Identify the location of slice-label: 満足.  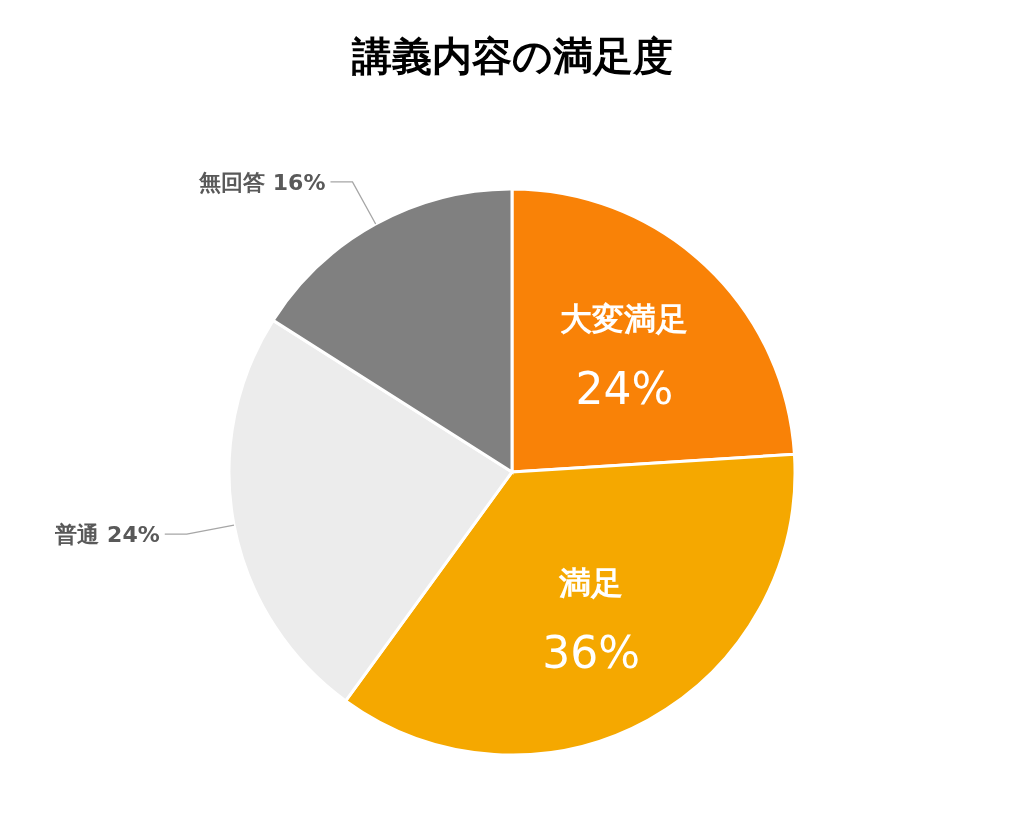
(591, 582).